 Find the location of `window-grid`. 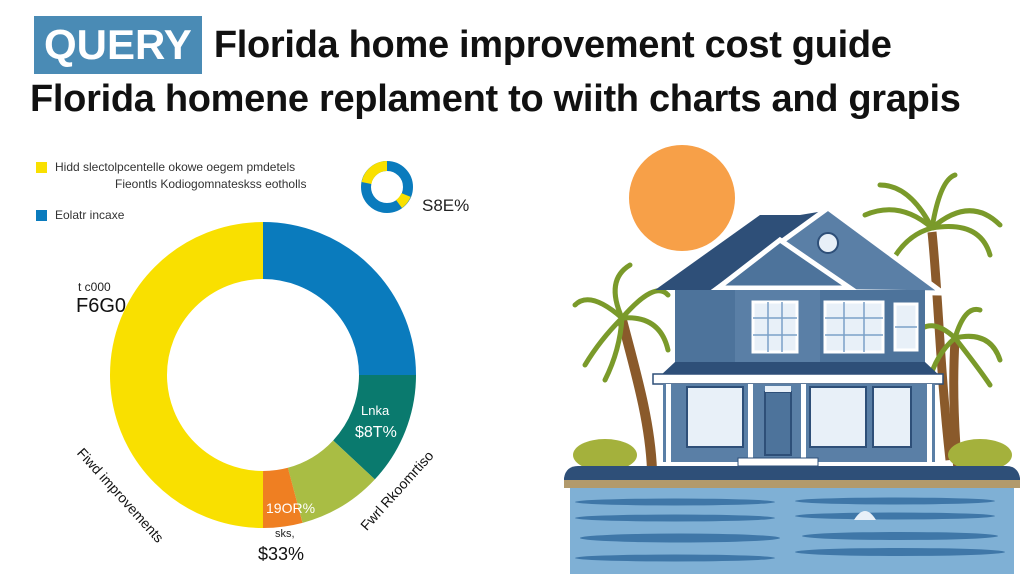

window-grid is located at coordinates (835, 327).